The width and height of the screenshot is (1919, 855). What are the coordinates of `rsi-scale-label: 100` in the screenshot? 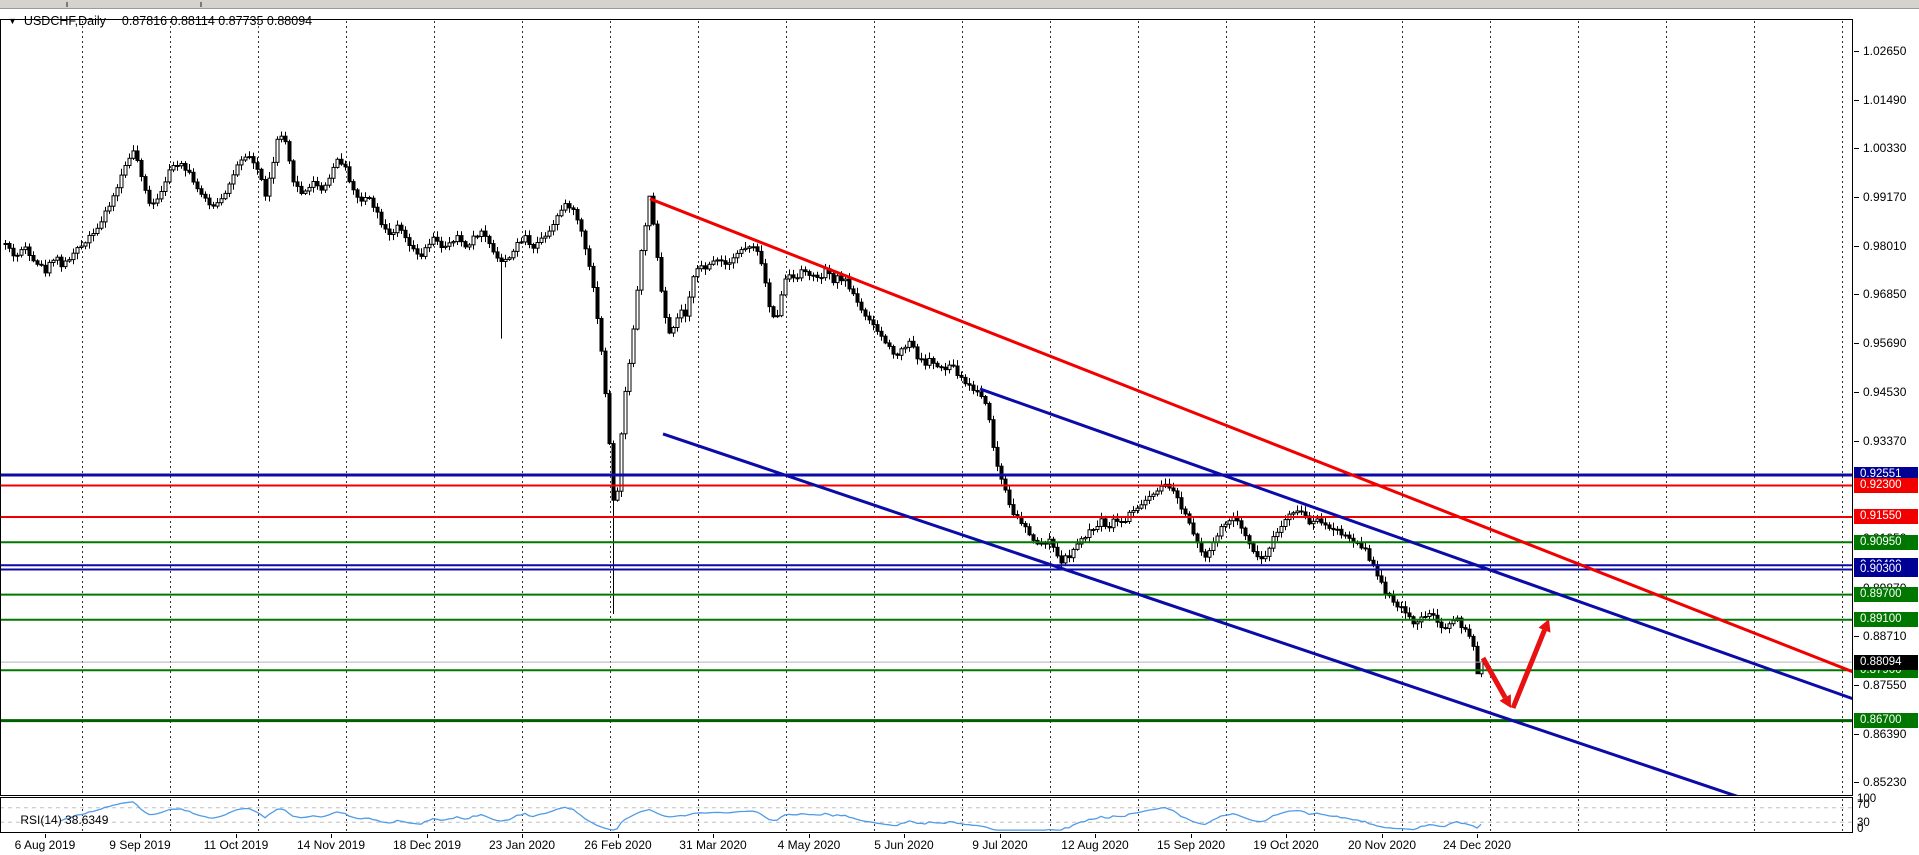 It's located at (1867, 799).